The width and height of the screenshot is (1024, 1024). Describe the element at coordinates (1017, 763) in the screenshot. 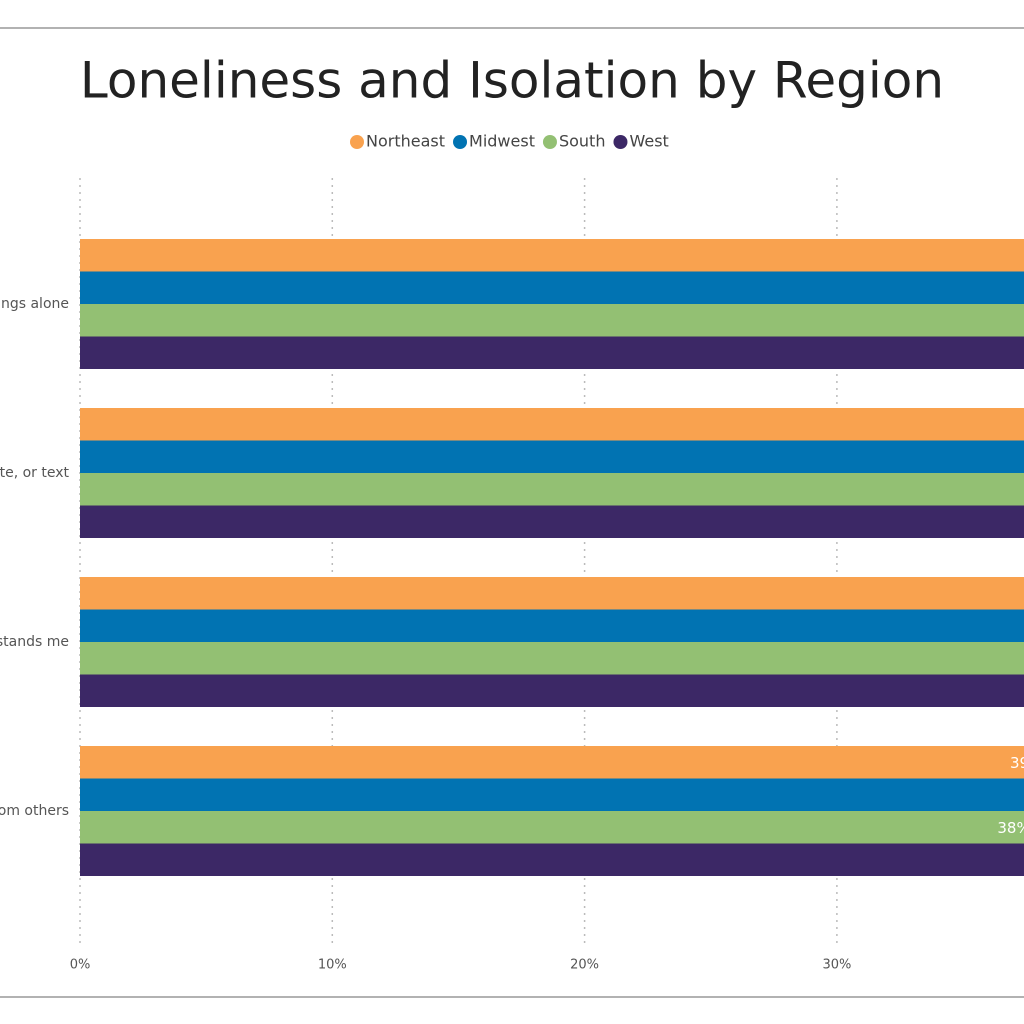

I see `value-label: 39%` at that location.